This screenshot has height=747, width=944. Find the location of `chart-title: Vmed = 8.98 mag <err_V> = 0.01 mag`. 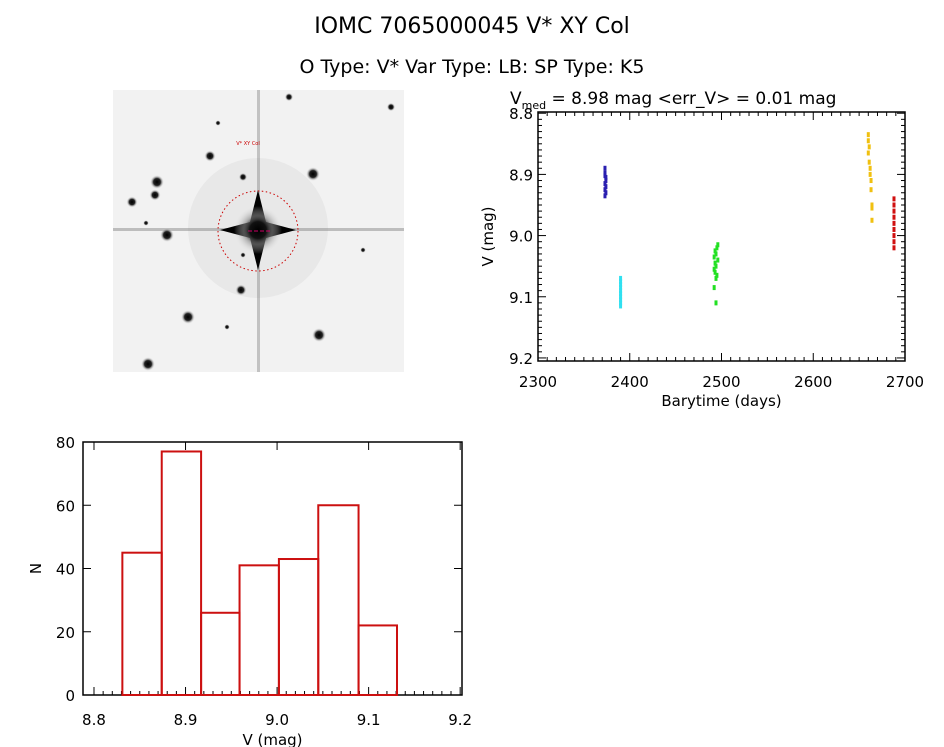

chart-title: Vmed = 8.98 mag <err_V> = 0.01 mag is located at coordinates (673, 100).